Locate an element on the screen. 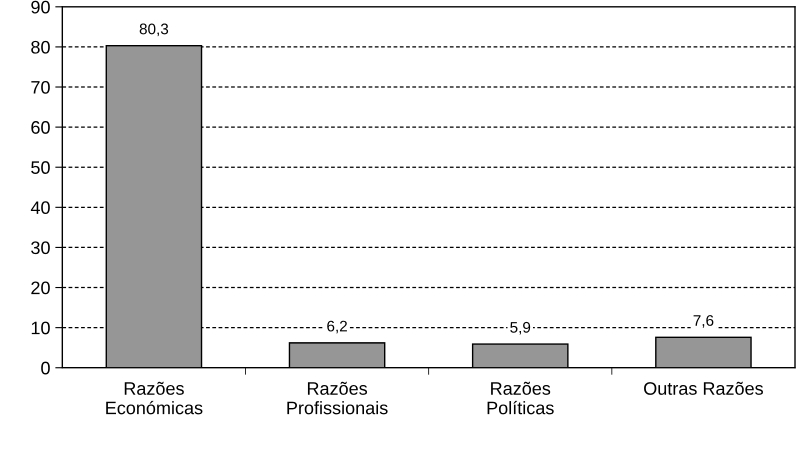 The height and width of the screenshot is (454, 799). data-label: 6,2 is located at coordinates (337, 327).